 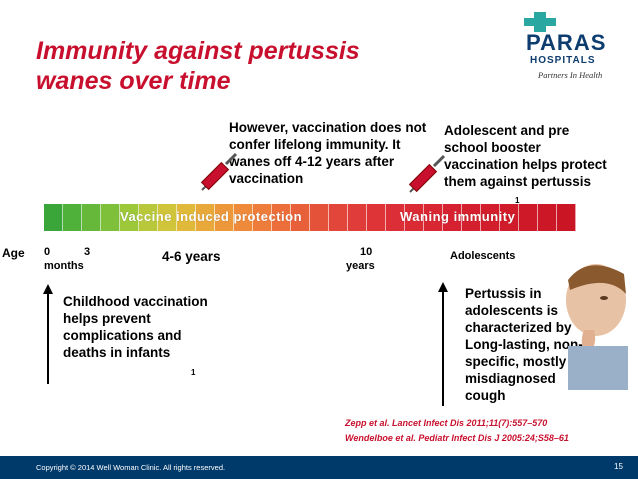 I want to click on age-zero: 0, so click(x=47, y=252).